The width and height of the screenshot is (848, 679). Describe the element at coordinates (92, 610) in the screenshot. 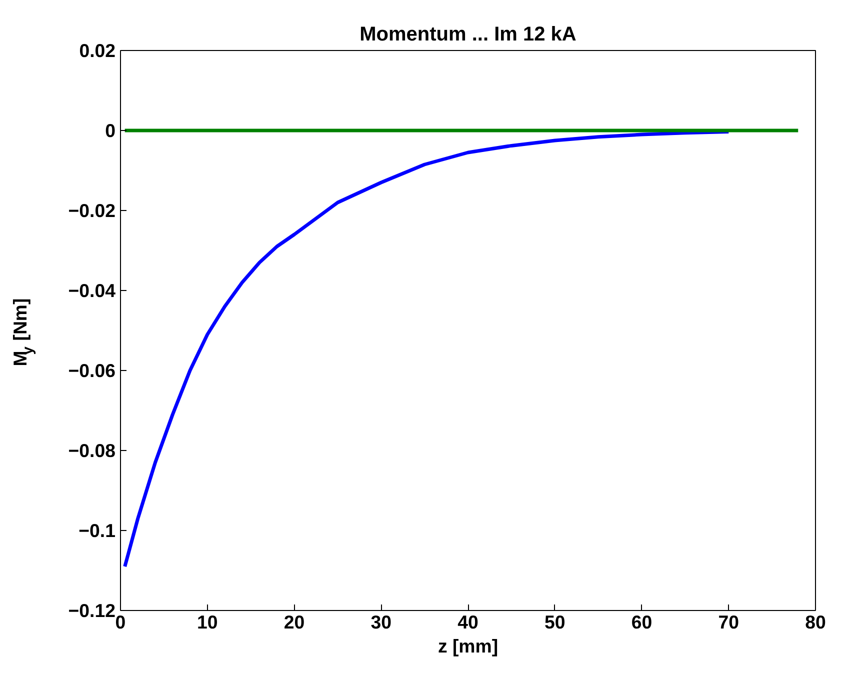

I see `y-tick-label: −0.12` at that location.